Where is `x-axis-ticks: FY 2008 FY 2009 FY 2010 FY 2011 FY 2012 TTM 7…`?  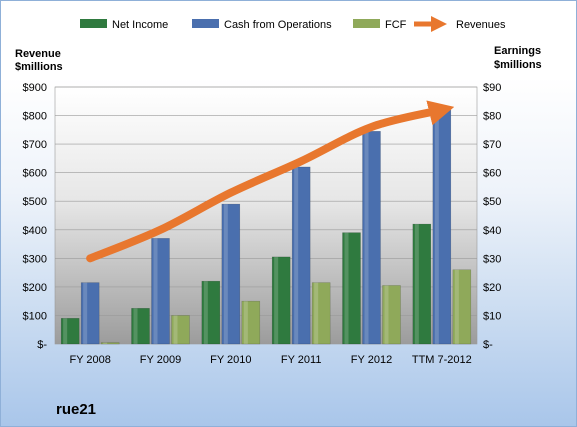 x-axis-ticks: FY 2008 FY 2009 FY 2010 FY 2011 FY 2012 TTM 7… is located at coordinates (270, 360).